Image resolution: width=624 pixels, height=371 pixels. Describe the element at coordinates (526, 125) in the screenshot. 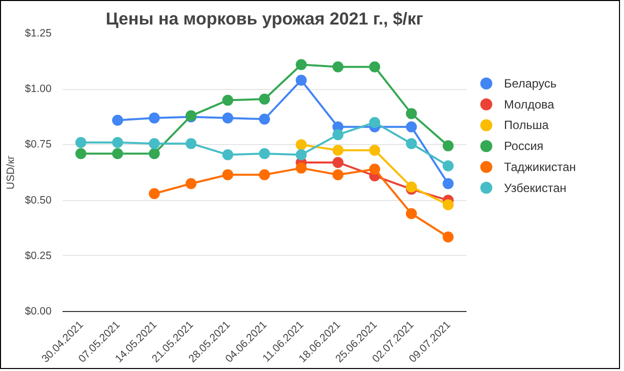

I see `legend-label: Польша` at that location.